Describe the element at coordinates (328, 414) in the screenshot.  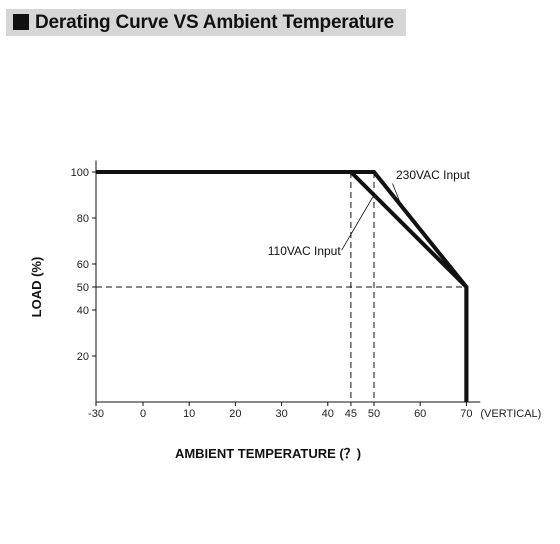
I see `x-tick-label: 40` at that location.